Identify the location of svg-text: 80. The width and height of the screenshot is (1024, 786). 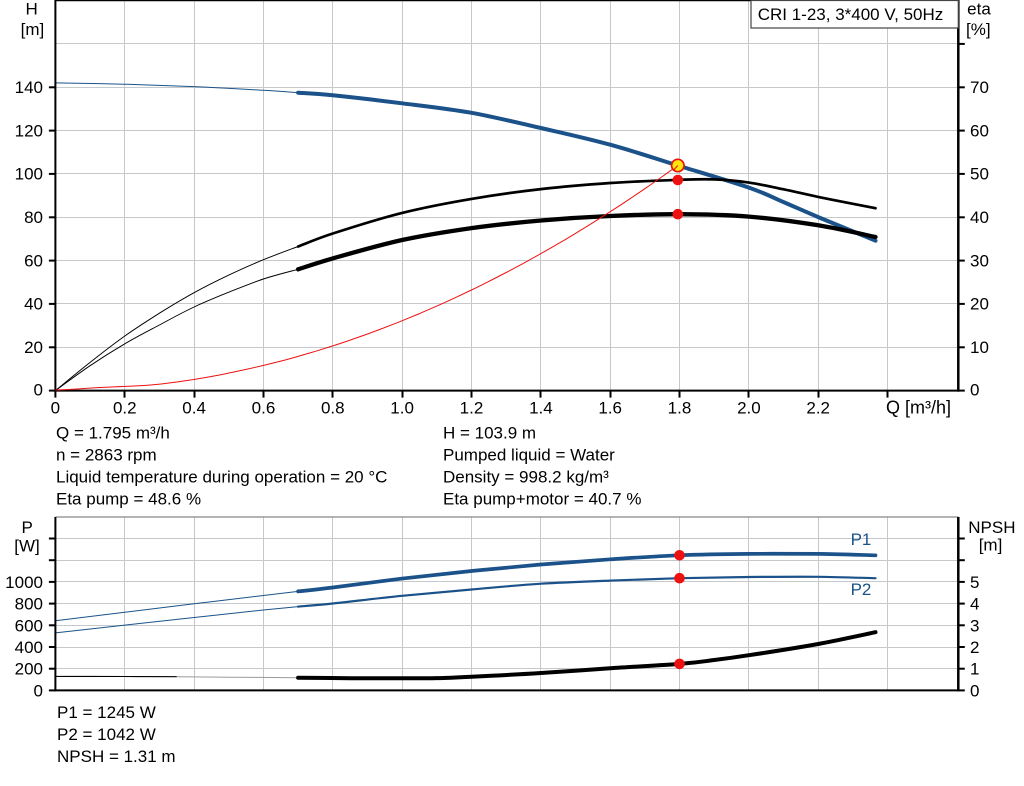
(33, 217).